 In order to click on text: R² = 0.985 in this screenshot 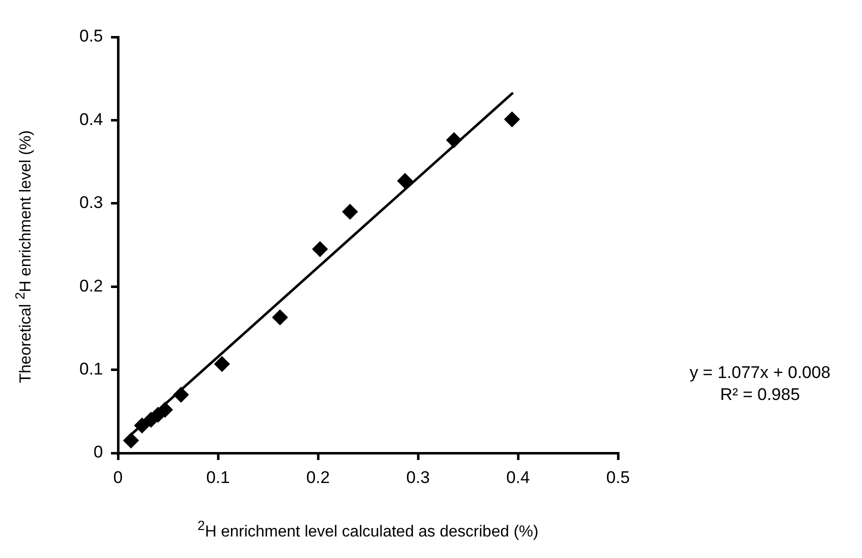, I will do `click(760, 395)`.